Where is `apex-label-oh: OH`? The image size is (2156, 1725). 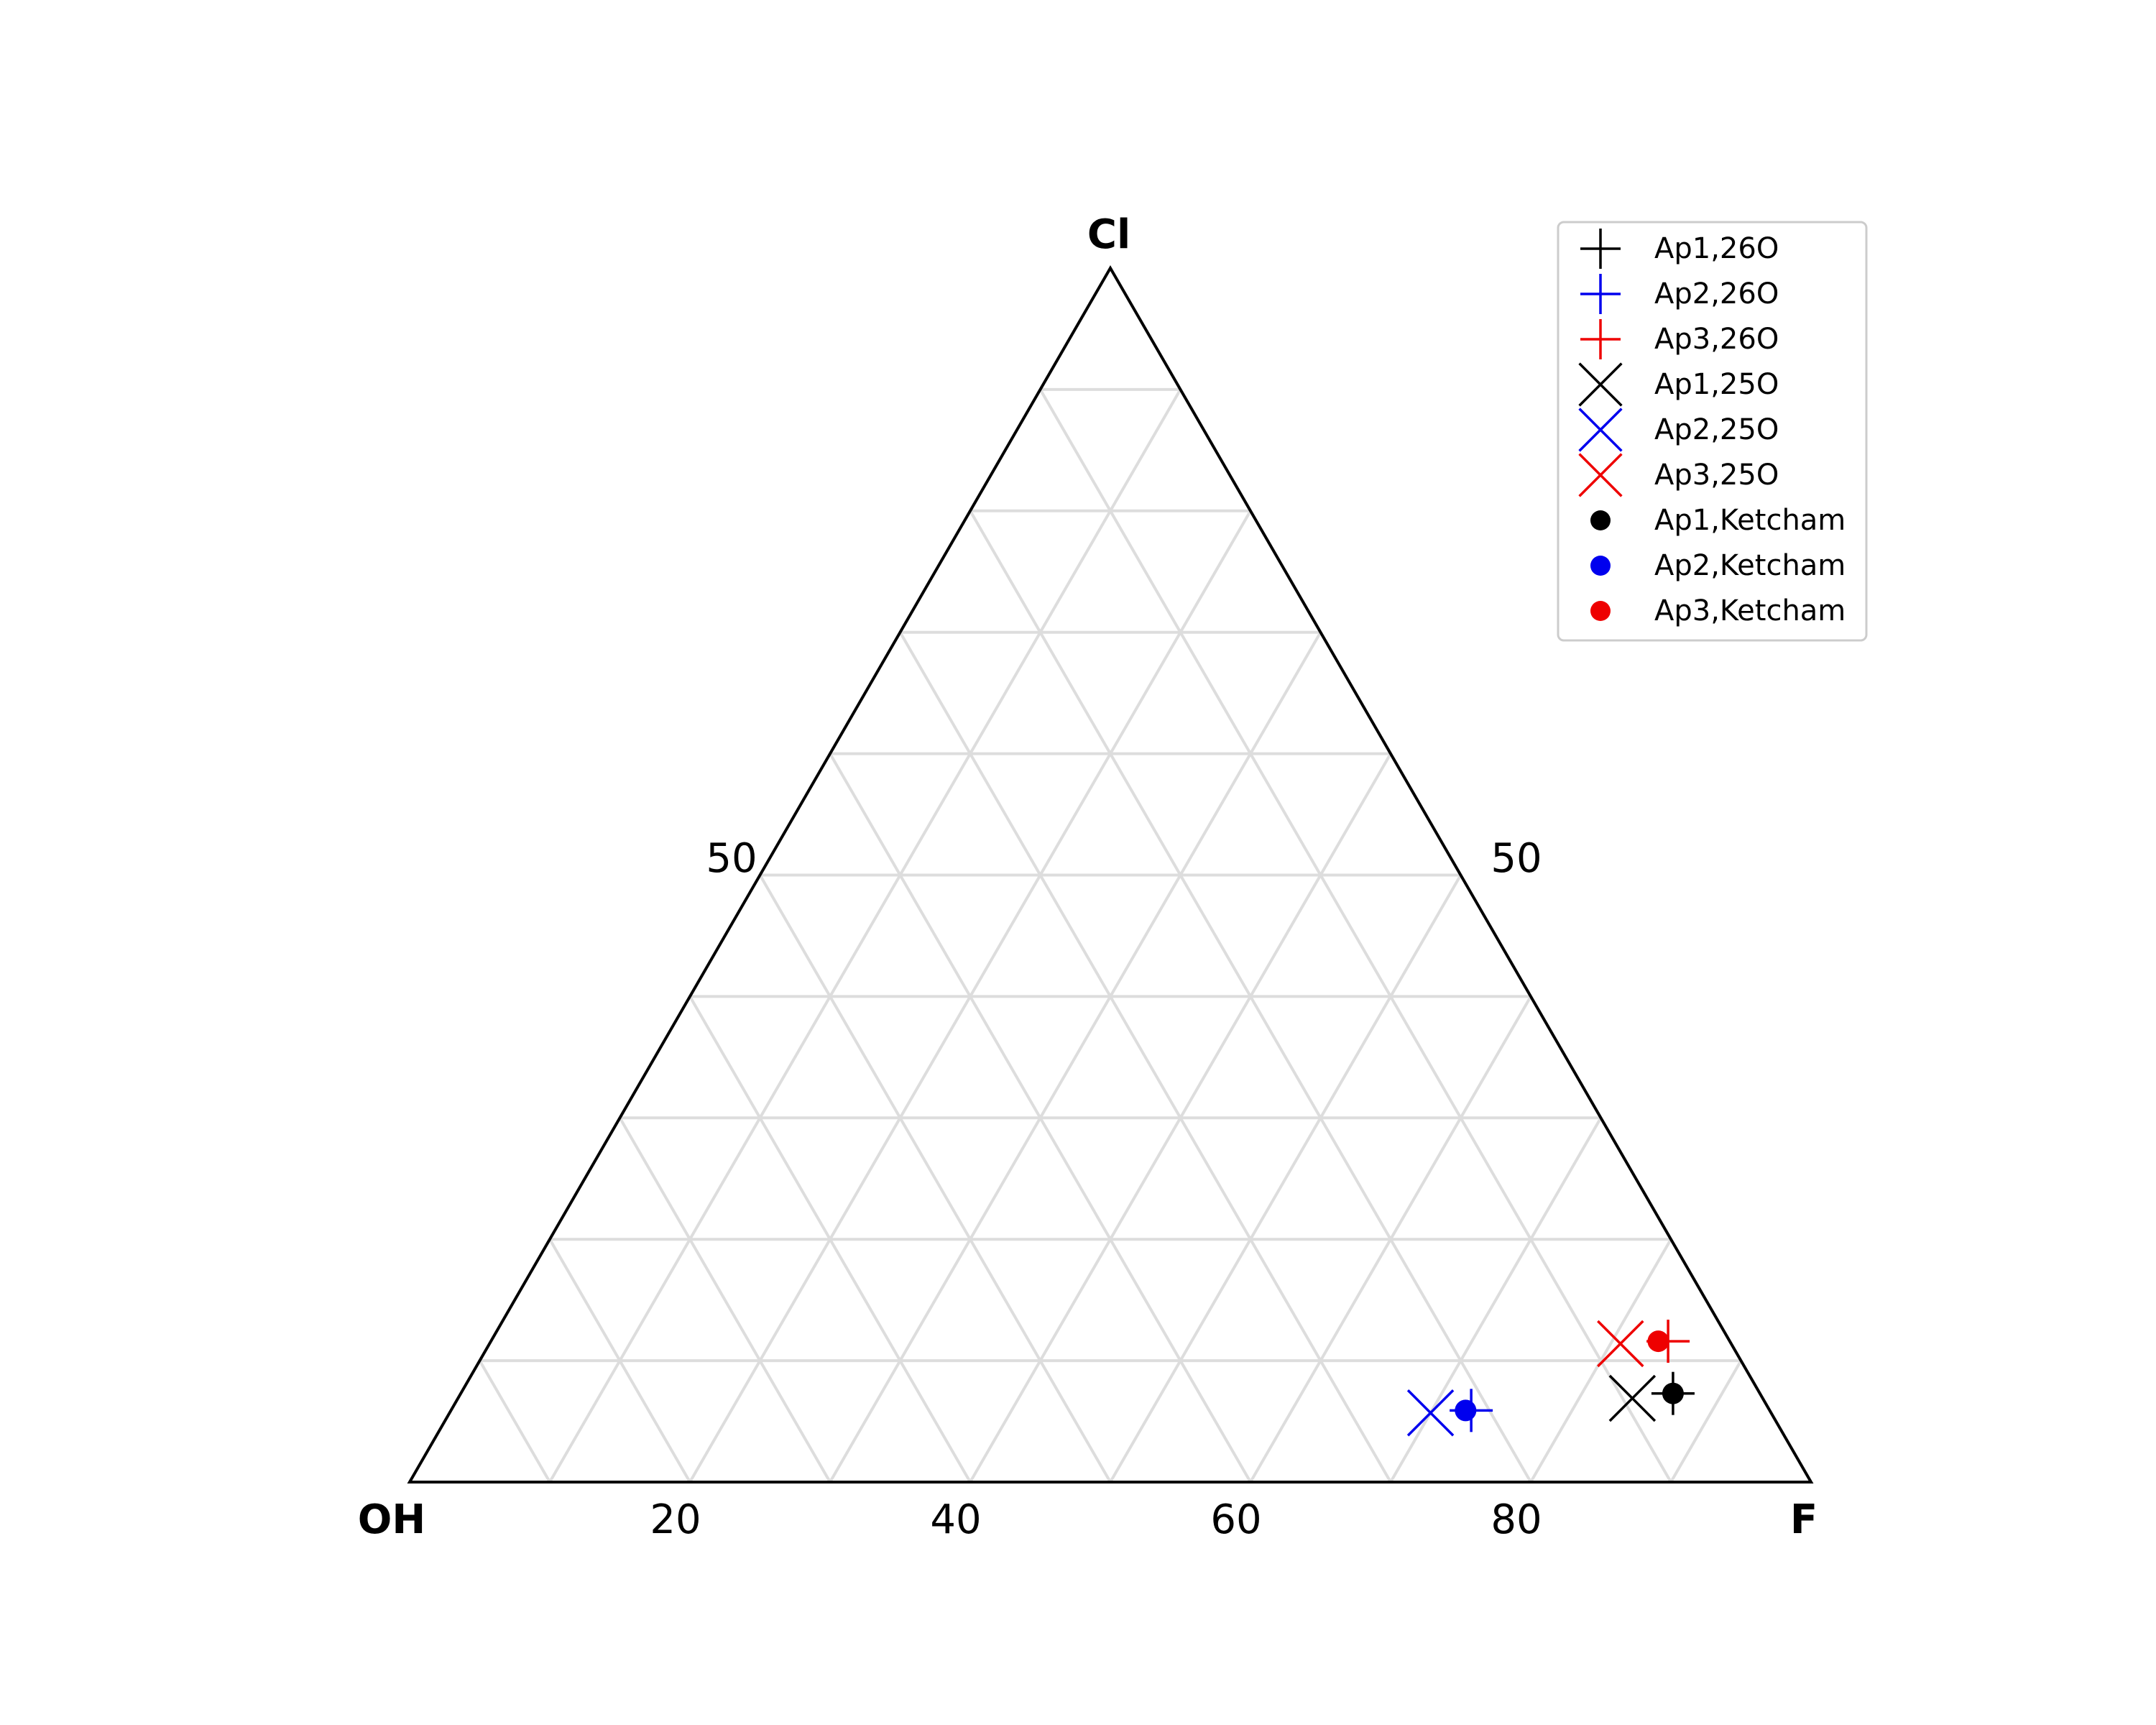
apex-label-oh: OH is located at coordinates (392, 1519).